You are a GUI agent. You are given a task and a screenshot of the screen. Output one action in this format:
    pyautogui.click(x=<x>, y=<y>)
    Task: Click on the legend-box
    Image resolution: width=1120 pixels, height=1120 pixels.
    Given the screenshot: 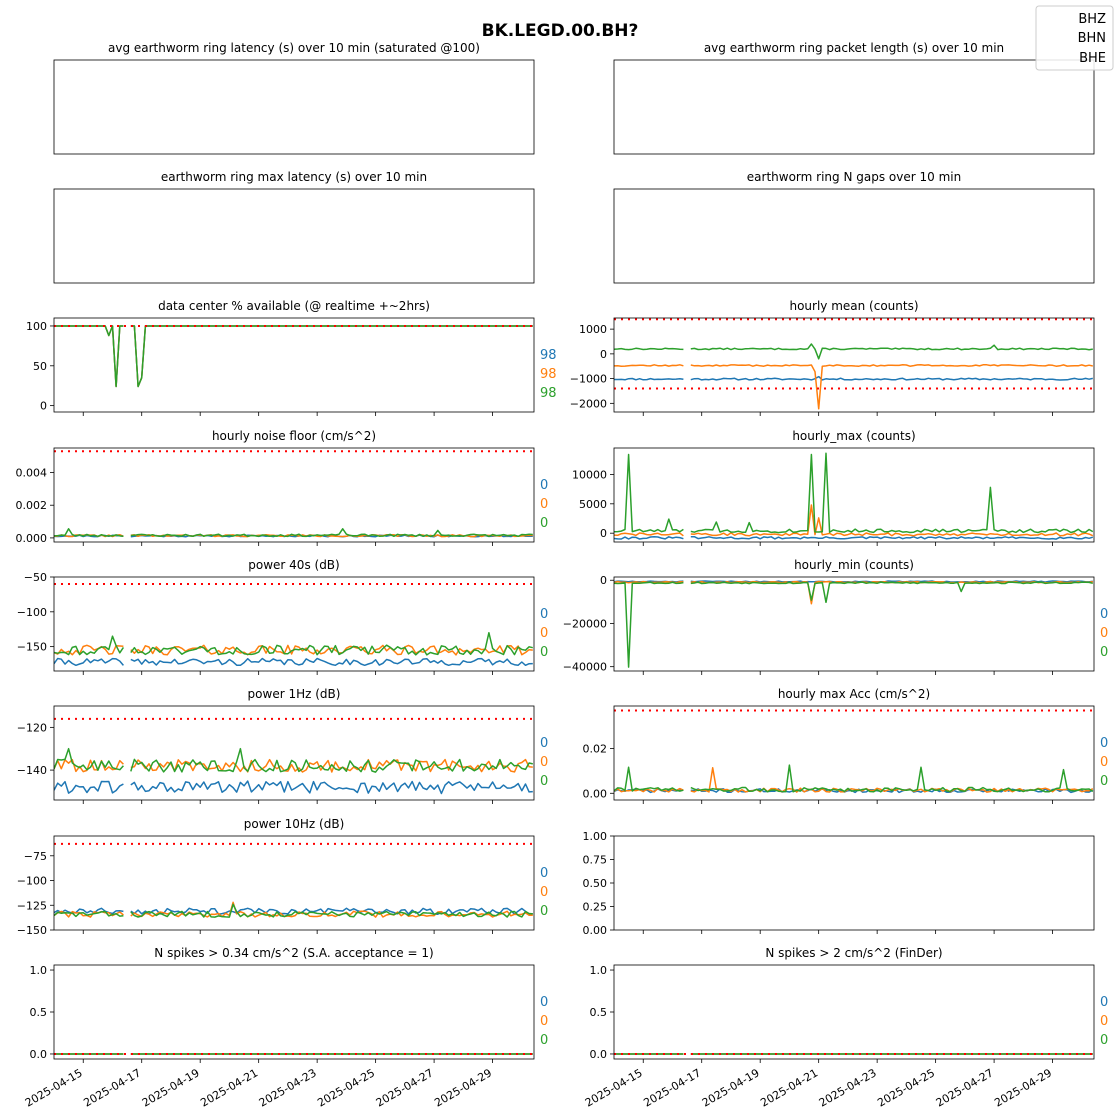 What is the action you would take?
    pyautogui.click(x=1074, y=38)
    